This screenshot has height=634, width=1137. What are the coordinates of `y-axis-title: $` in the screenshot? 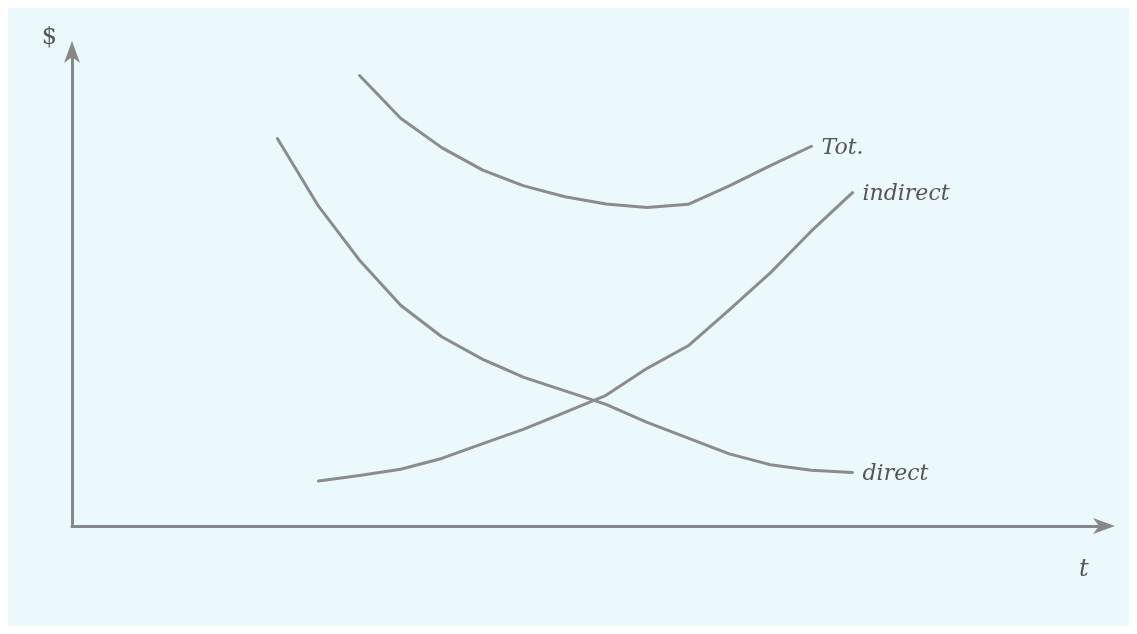 It's located at (49, 36).